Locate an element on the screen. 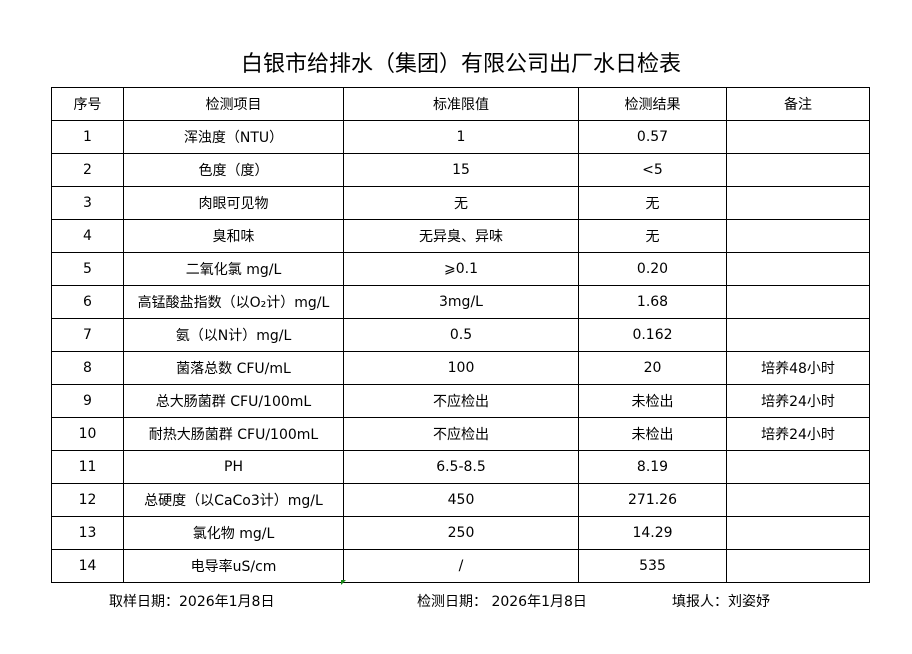 This screenshot has height=654, width=912. header-cell: 检测项目 is located at coordinates (233, 104).